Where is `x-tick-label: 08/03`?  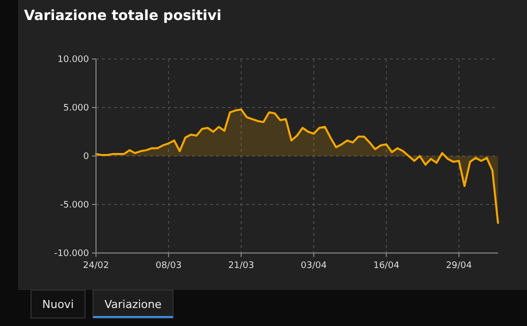 x-tick-label: 08/03 is located at coordinates (169, 266).